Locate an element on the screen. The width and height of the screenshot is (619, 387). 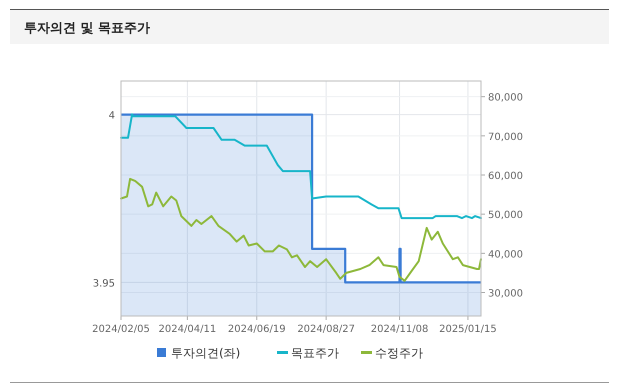
y-tick-label: 4 is located at coordinates (111, 116).